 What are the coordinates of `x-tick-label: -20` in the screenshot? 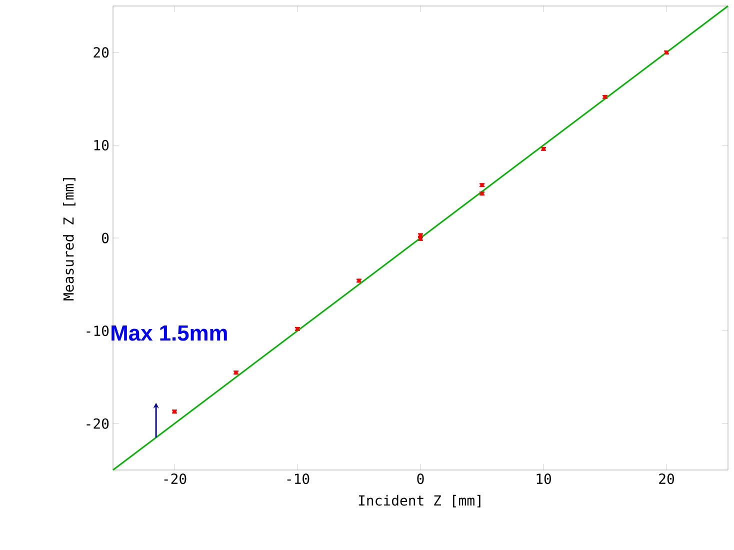 It's located at (175, 479).